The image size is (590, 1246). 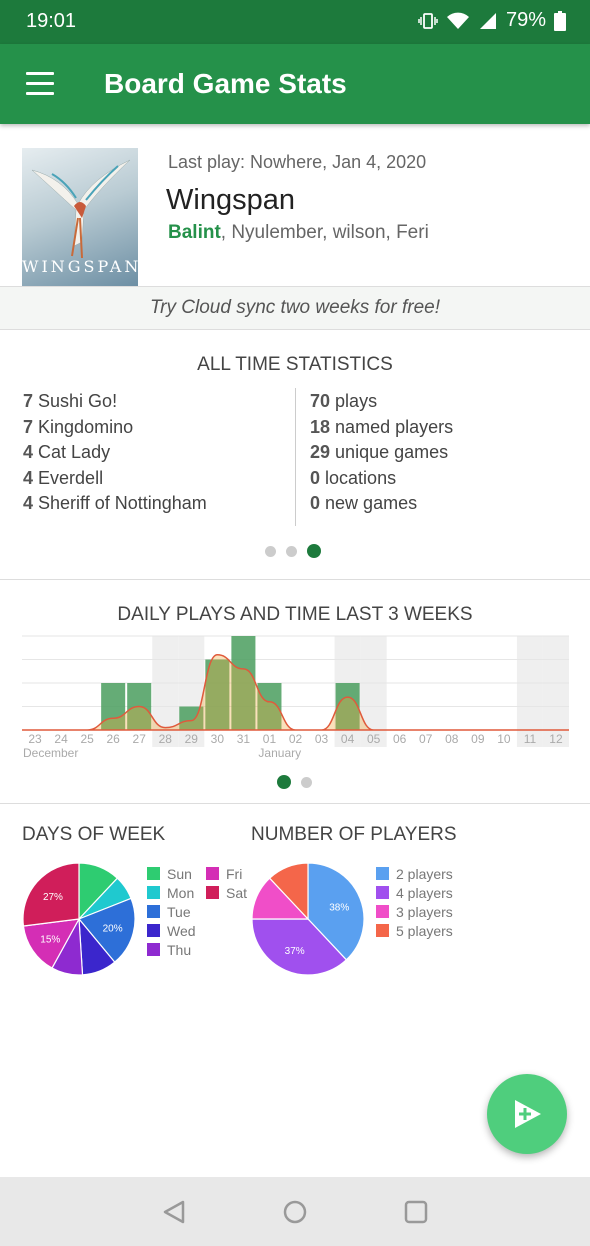 I want to click on days-legend-col2: Fri Sat, so click(x=226, y=883).